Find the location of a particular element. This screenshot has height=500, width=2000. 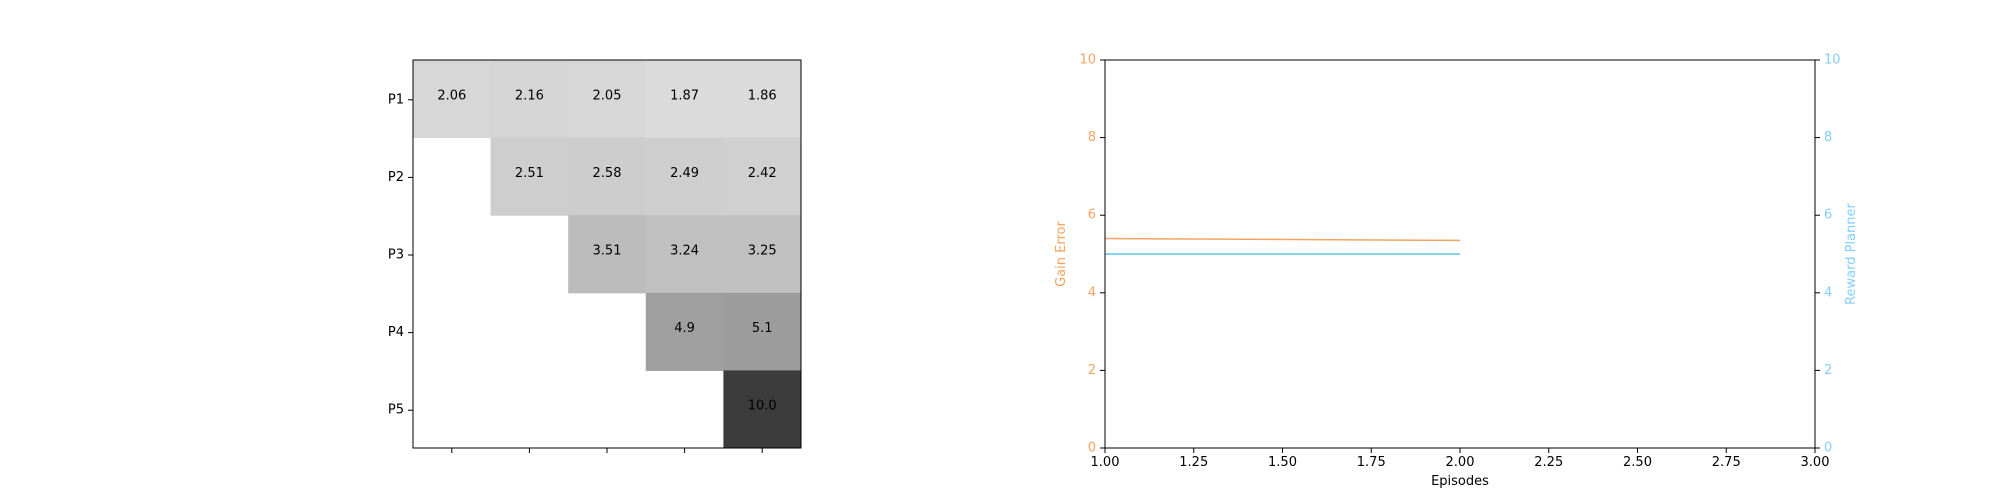

y-right-tick-label: 8 is located at coordinates (1828, 137).